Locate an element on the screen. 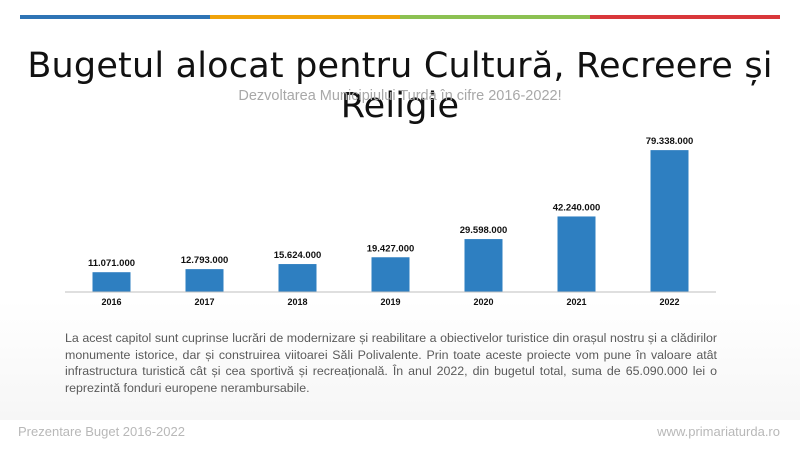 The image size is (800, 450). stripe-segment-red is located at coordinates (685, 17).